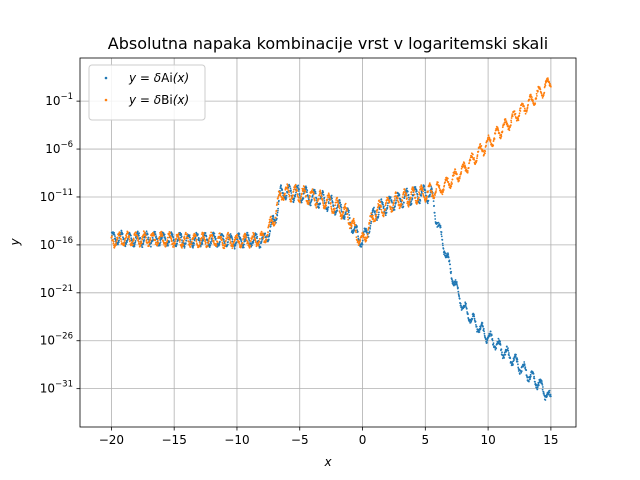 The height and width of the screenshot is (480, 640). I want to click on y-tick-label: 10−16, so click(56, 244).